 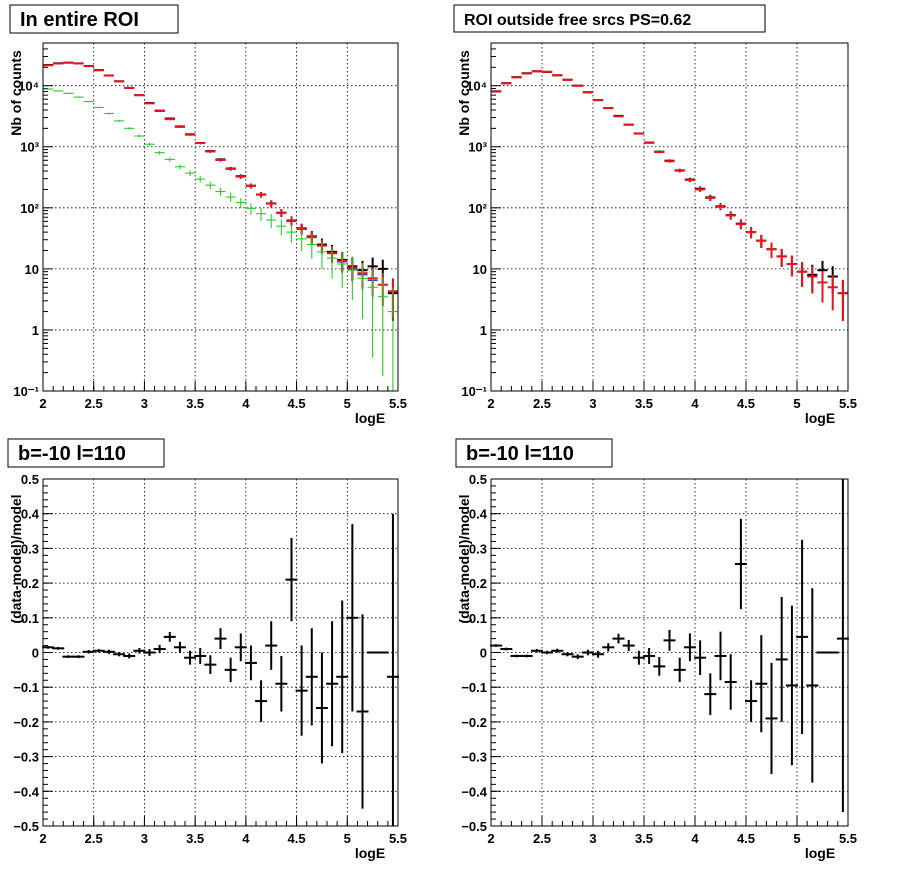 I want to click on y-tick-label: 0, so click(x=35, y=653).